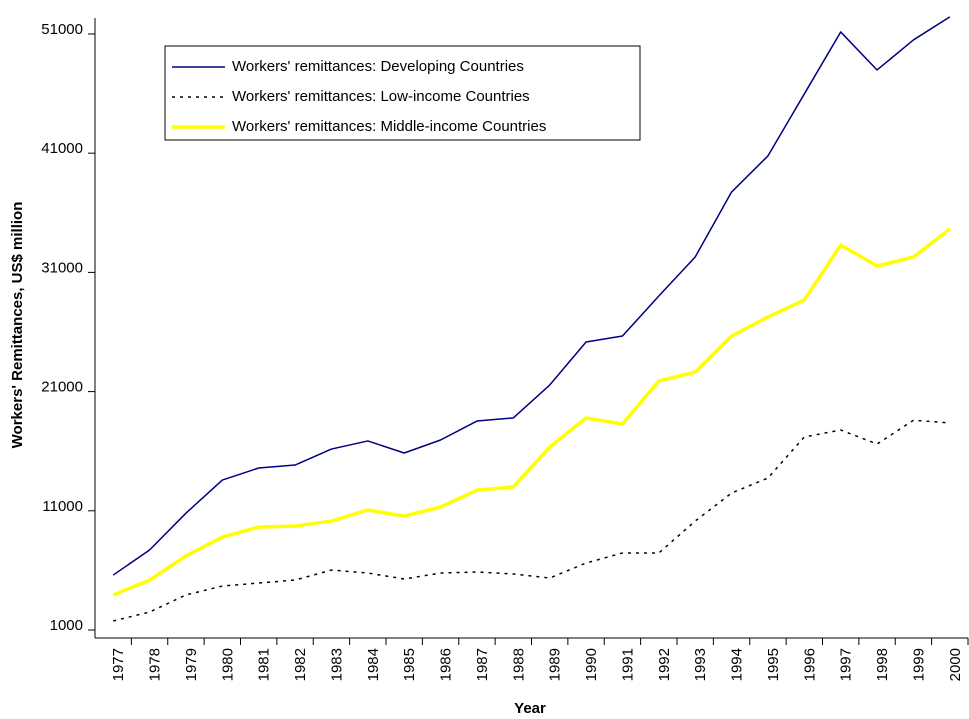  I want to click on x-axis-title: Year, so click(530, 708).